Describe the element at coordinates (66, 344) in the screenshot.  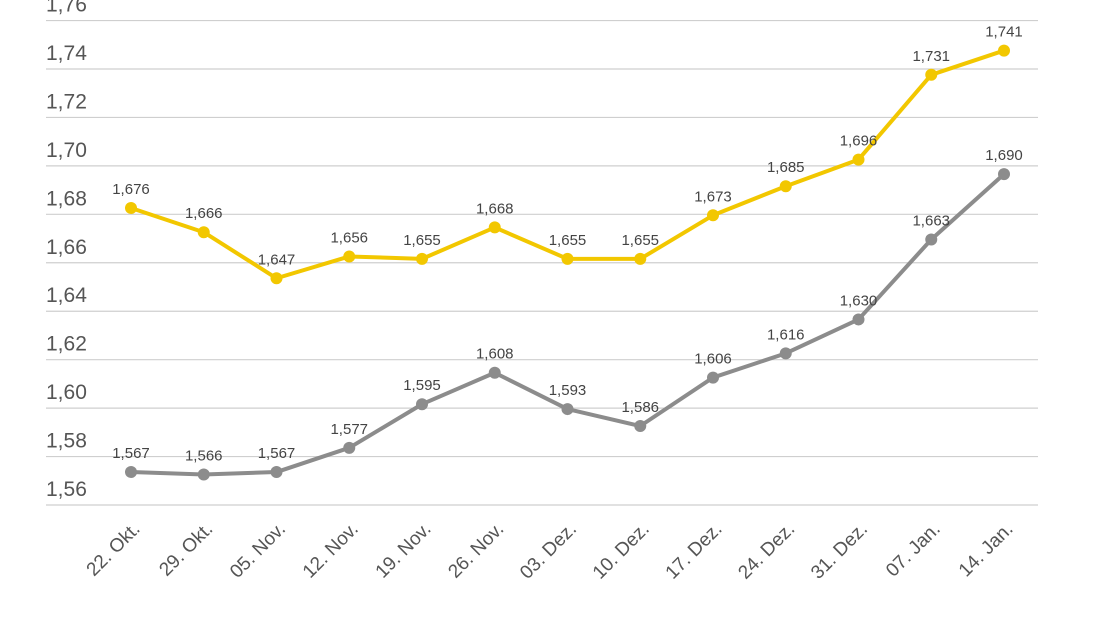
I see `y-tick-label: 1,62` at that location.